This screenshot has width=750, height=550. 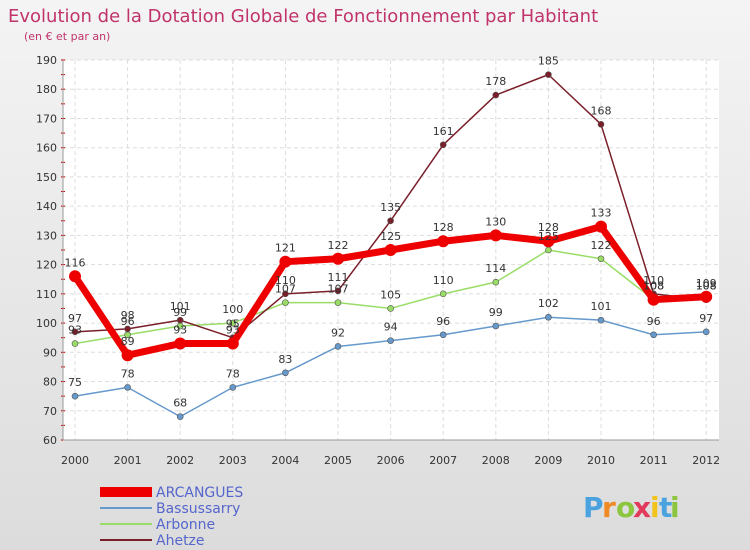 I want to click on data-label: 161, so click(x=443, y=131).